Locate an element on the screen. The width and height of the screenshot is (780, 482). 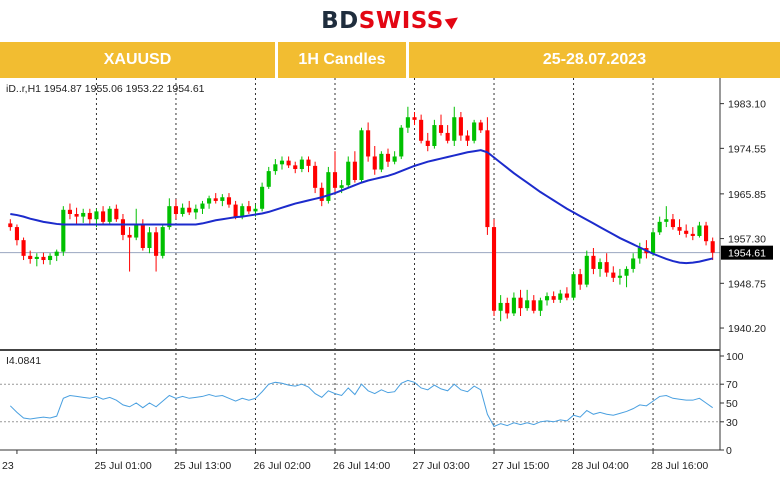
rsi-tick-label: 50 is located at coordinates (732, 404).